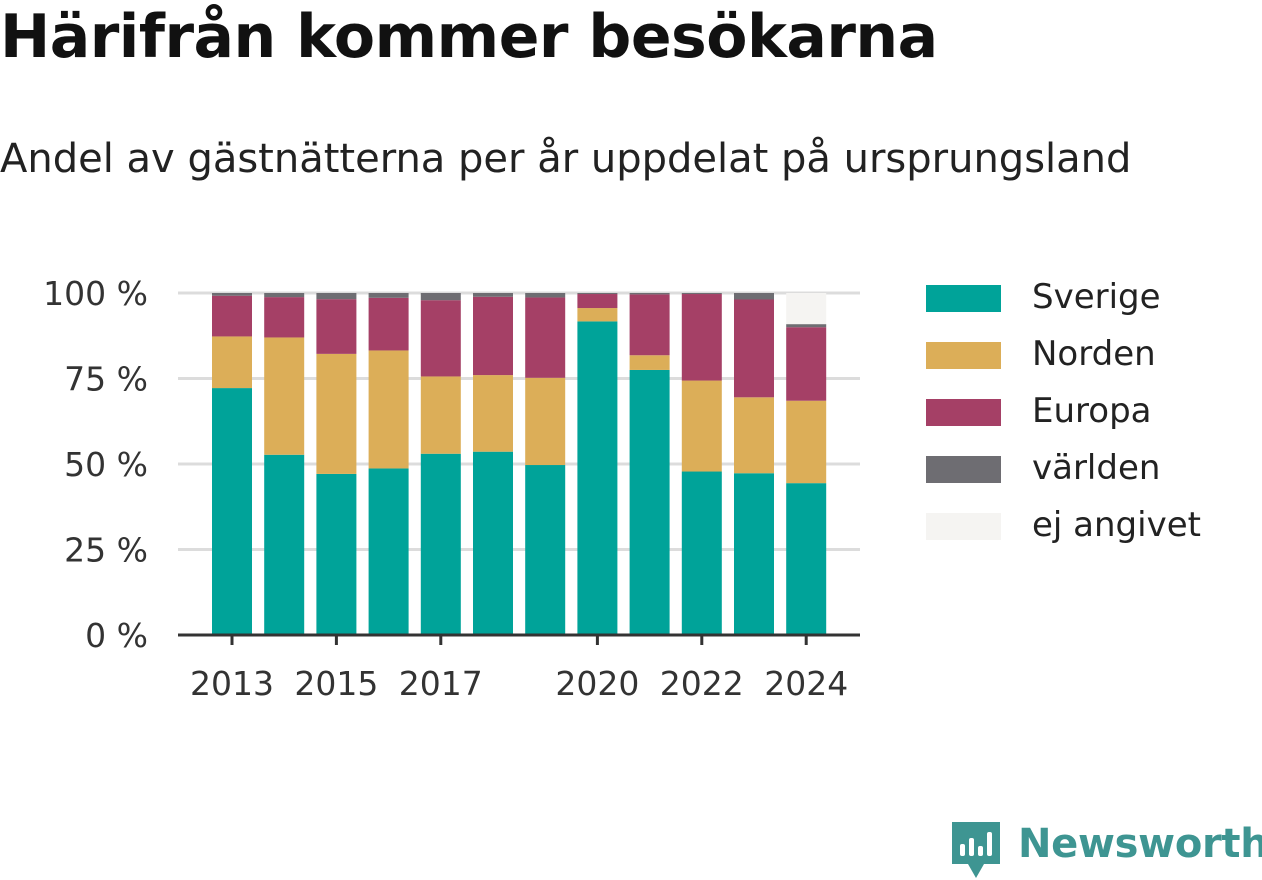 The width and height of the screenshot is (1262, 880). Describe the element at coordinates (702, 683) in the screenshot. I see `x-tick-label: 2022` at that location.